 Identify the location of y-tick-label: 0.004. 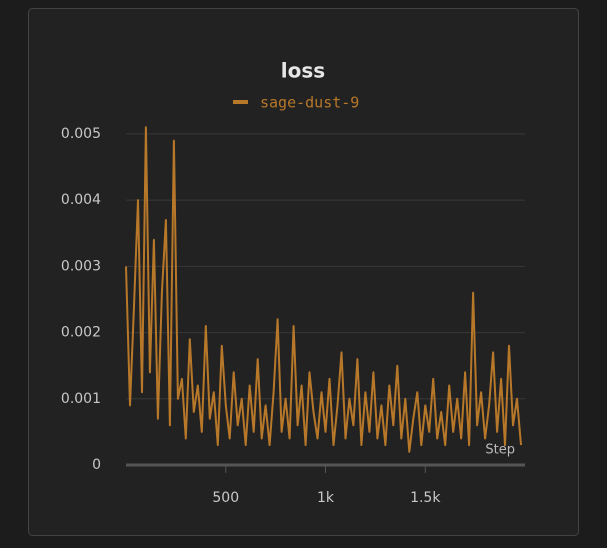
(81, 200).